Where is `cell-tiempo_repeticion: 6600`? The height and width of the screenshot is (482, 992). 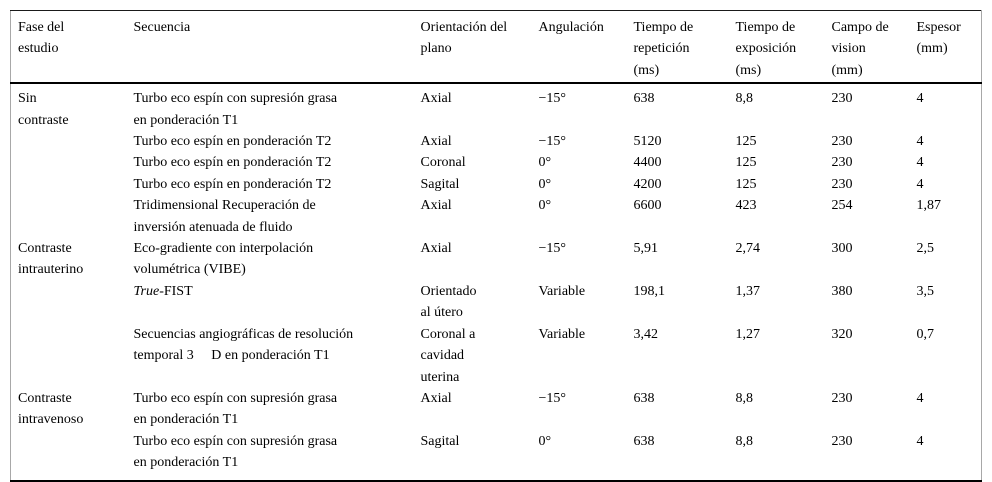 cell-tiempo_repeticion: 6600 is located at coordinates (685, 216).